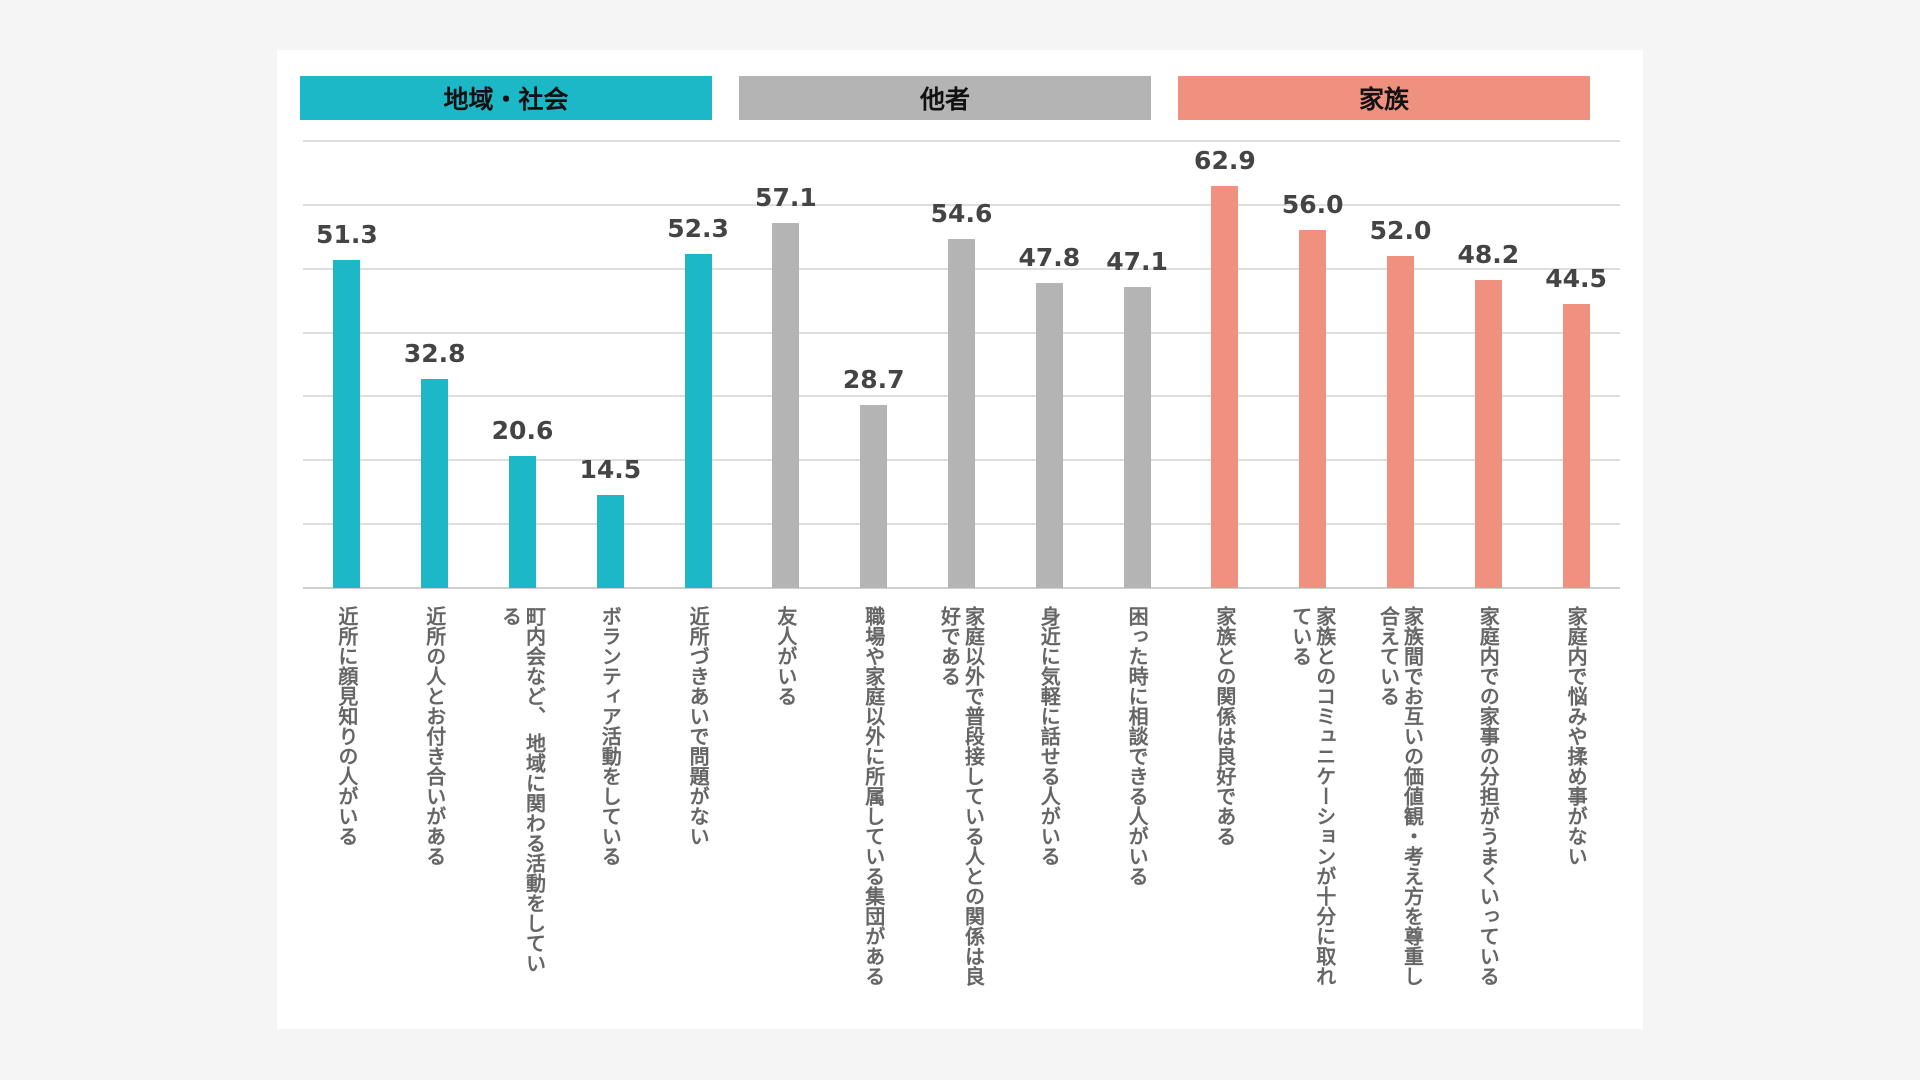  What do you see at coordinates (1400, 230) in the screenshot?
I see `data-label: 52.0` at bounding box center [1400, 230].